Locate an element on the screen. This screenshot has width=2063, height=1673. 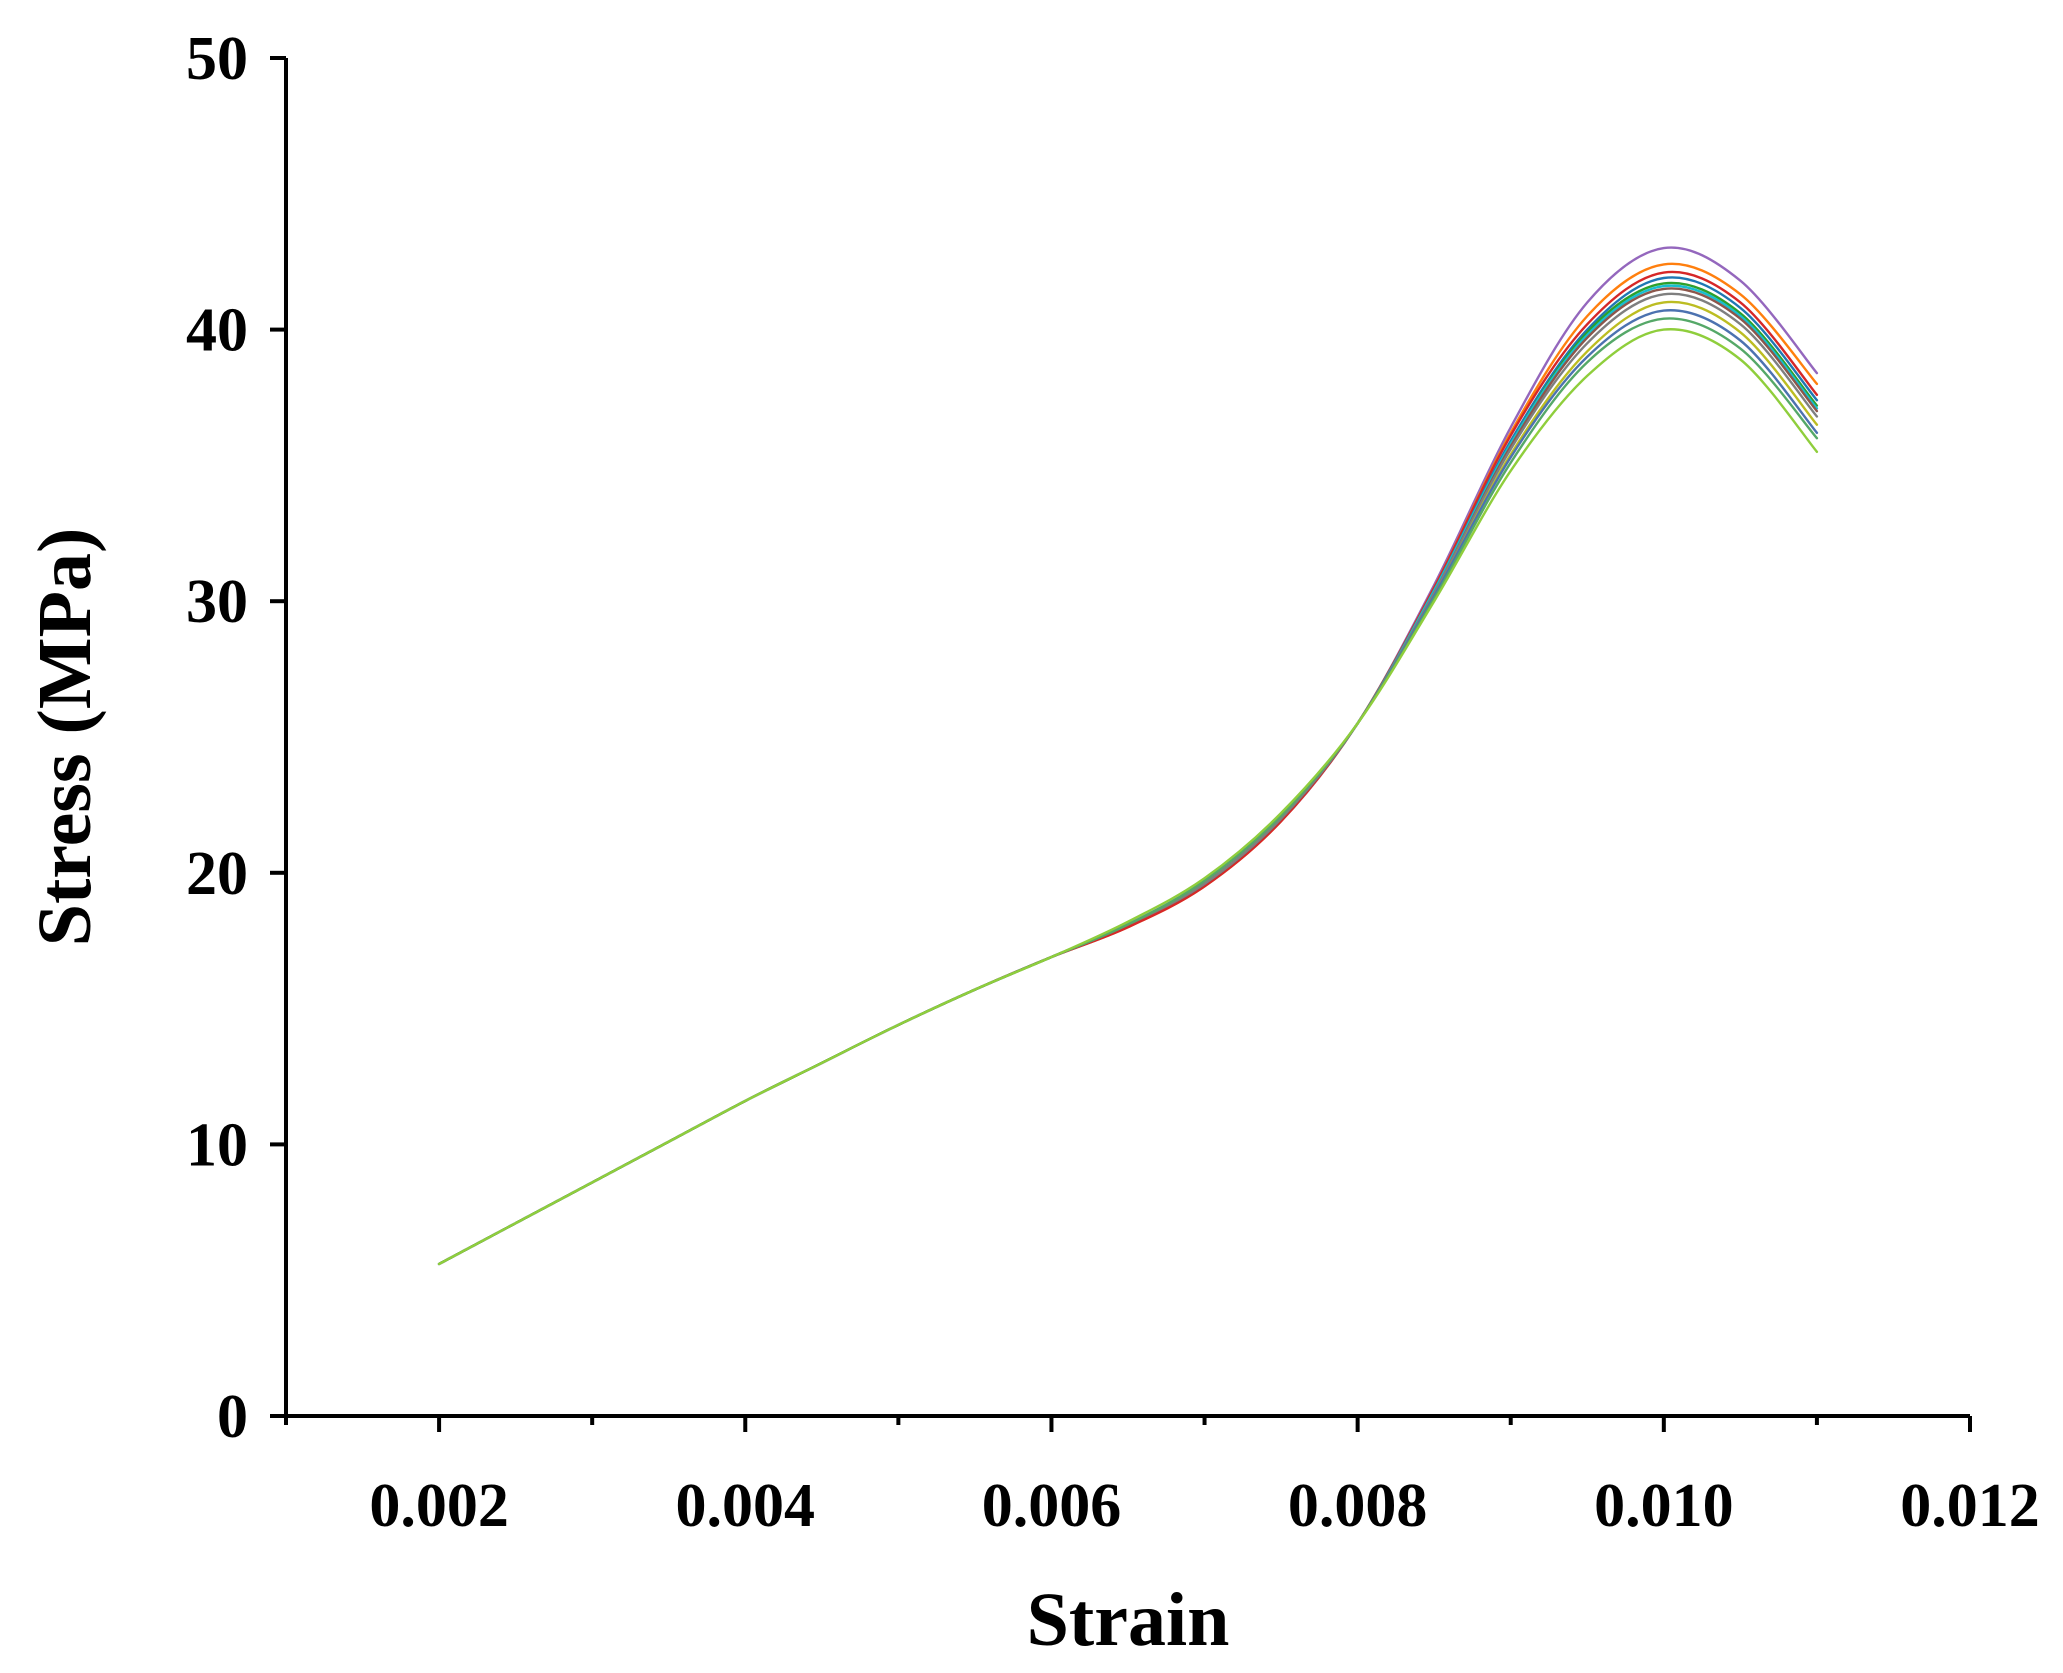
y-axis-title: Stress (MPa) is located at coordinates (65, 737).